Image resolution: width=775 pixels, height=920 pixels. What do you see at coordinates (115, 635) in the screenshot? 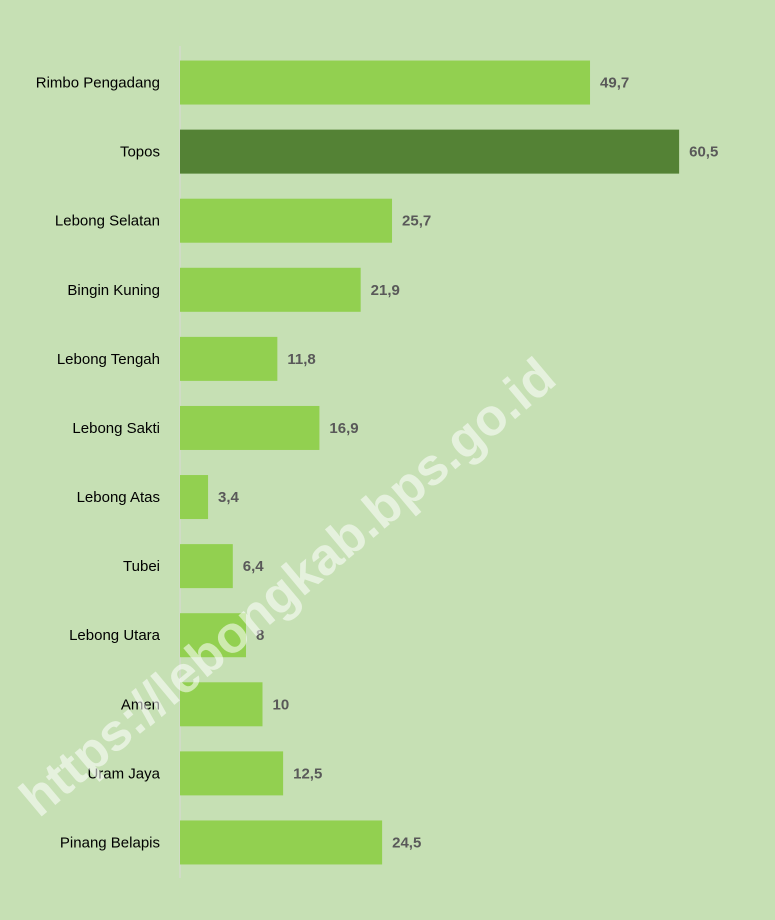
I see `y-tick-label: Lebong Utara` at bounding box center [115, 635].